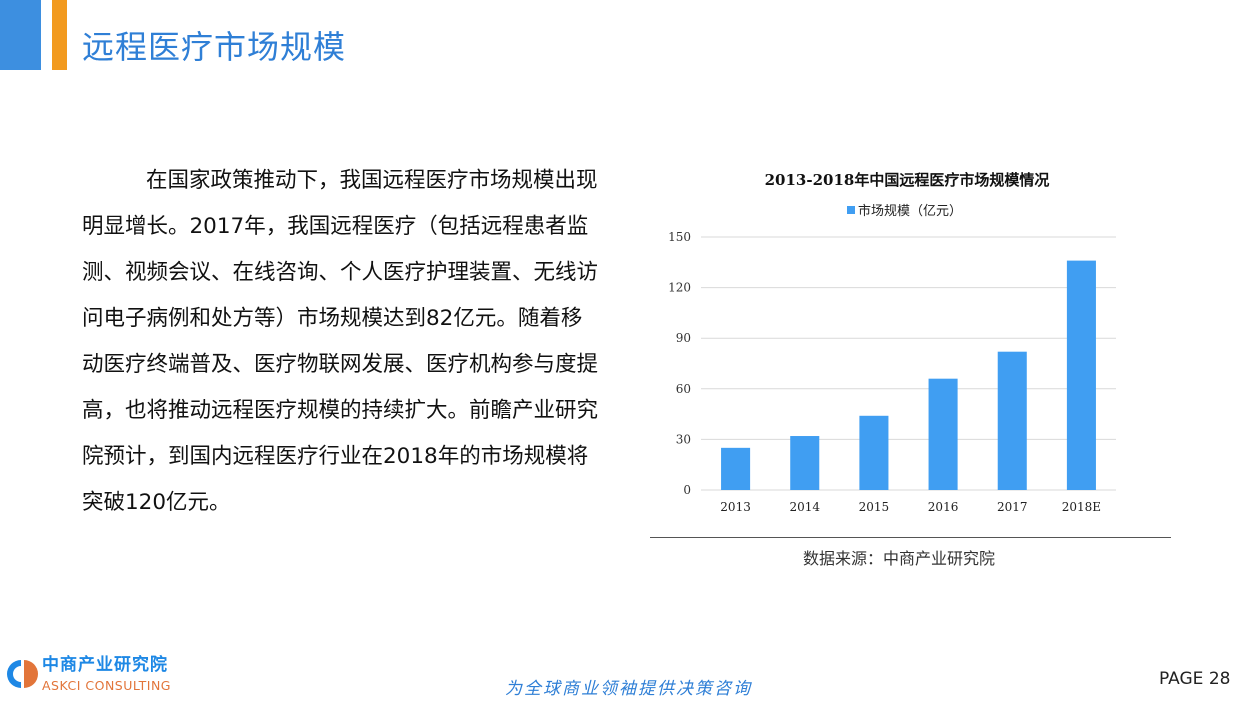 This screenshot has height=710, width=1250. I want to click on header-accent-blue, so click(20, 35).